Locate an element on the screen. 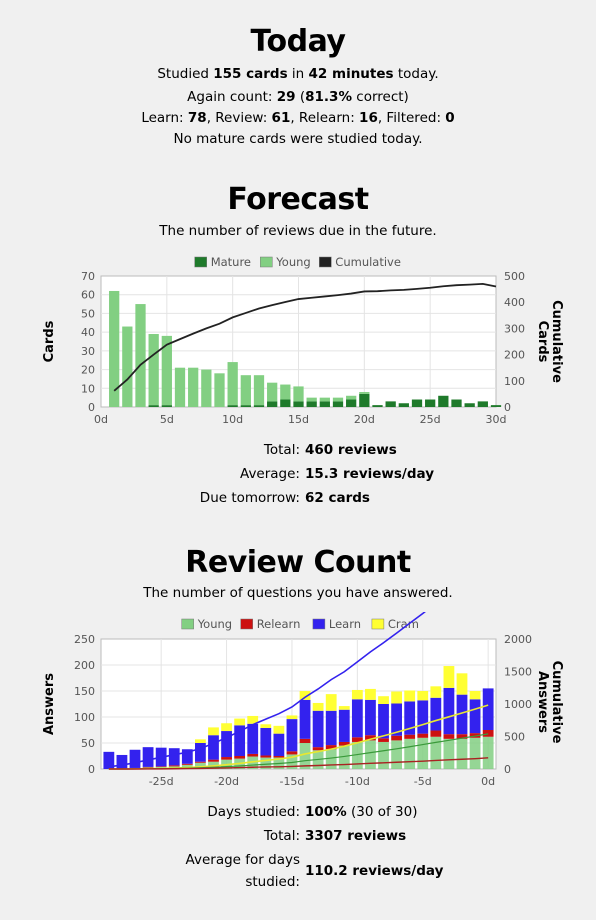 The width and height of the screenshot is (596, 920). review-legend-swatch-learn is located at coordinates (319, 624).